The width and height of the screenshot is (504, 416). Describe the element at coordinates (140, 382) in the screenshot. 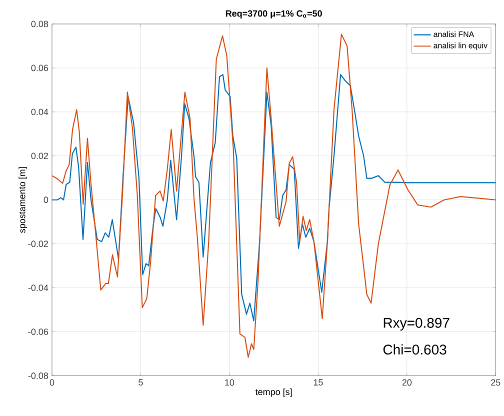

I see `x-tick-label: 5` at that location.